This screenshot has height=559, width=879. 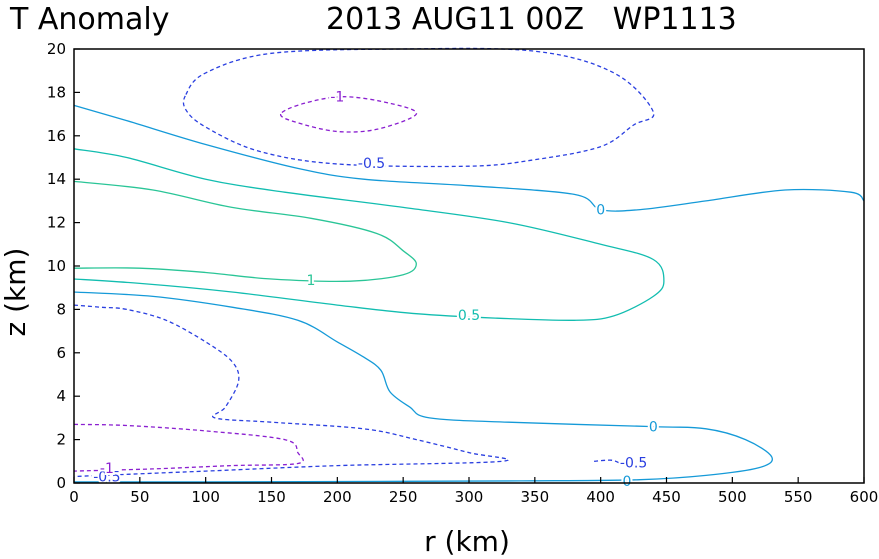 I want to click on y-axis-label: z (km), so click(x=16, y=292).